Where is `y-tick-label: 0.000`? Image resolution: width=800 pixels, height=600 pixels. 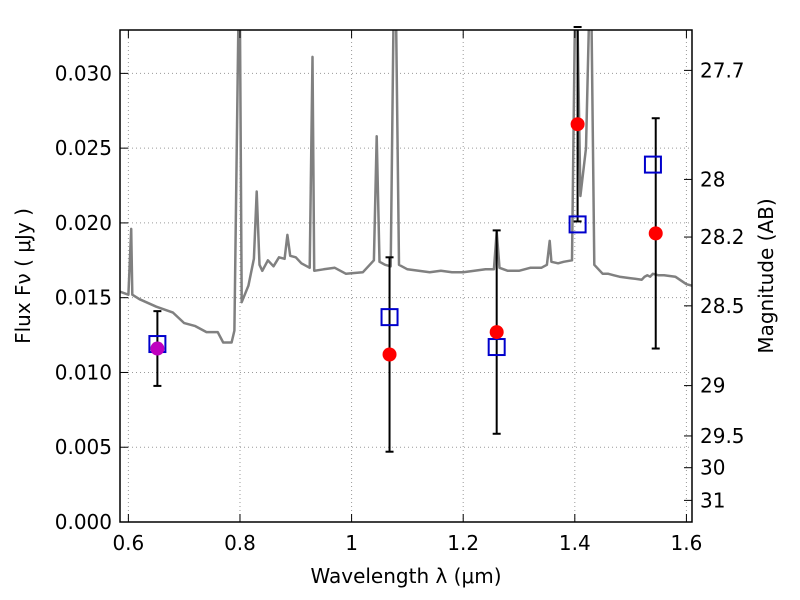 y-tick-label: 0.000 is located at coordinates (83, 522).